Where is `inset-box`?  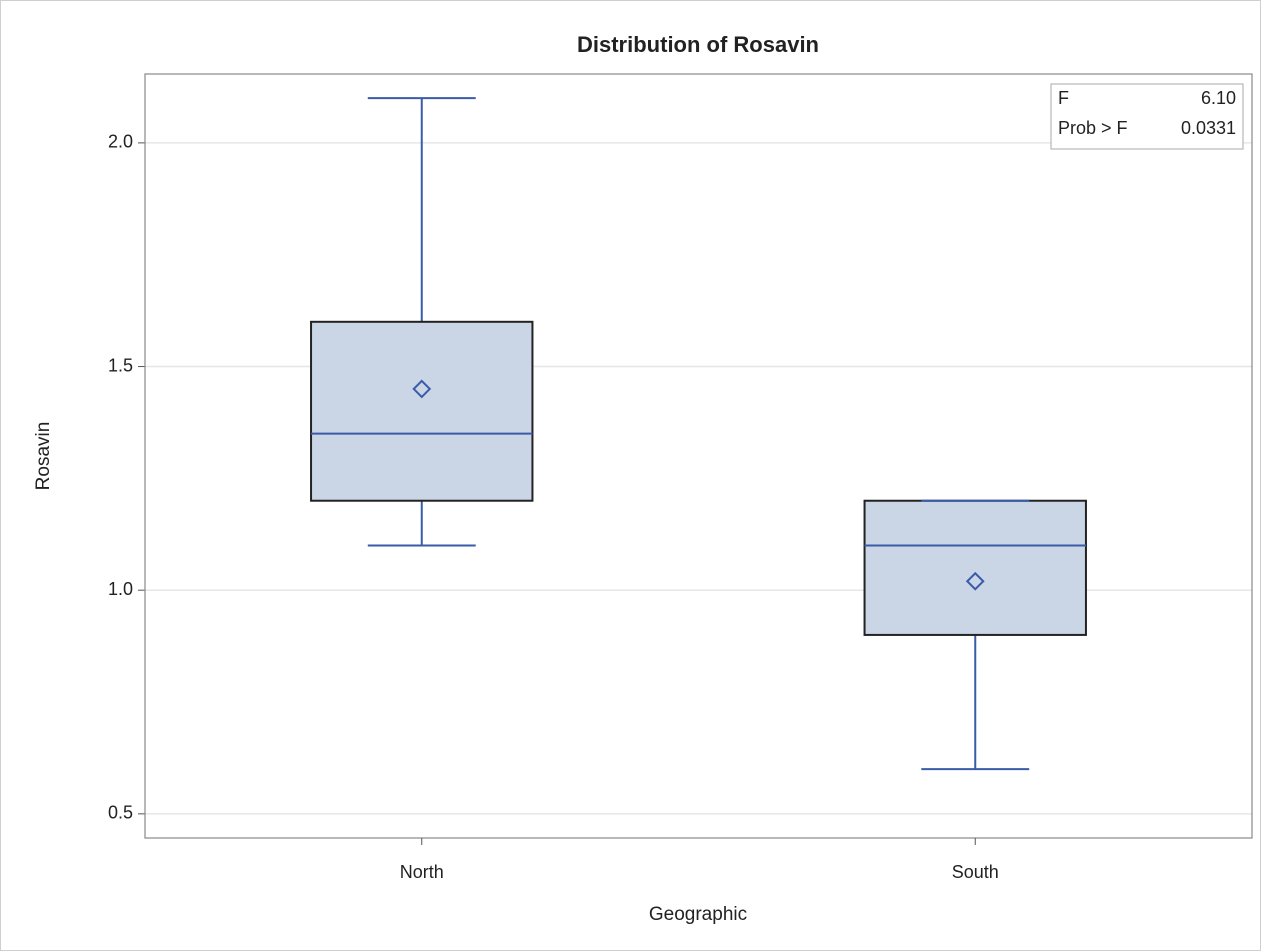
inset-box is located at coordinates (1147, 116).